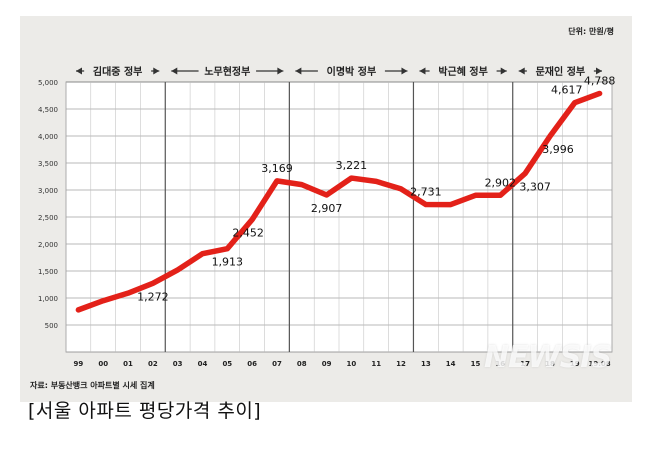 This screenshot has width=650, height=456. Describe the element at coordinates (153, 364) in the screenshot. I see `x-tick-label: 02` at that location.